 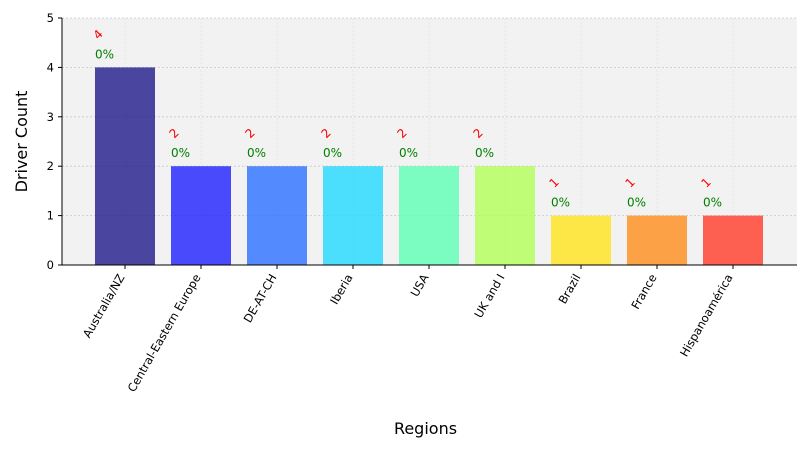 What do you see at coordinates (50, 67) in the screenshot?
I see `y-tick-label: 4` at bounding box center [50, 67].